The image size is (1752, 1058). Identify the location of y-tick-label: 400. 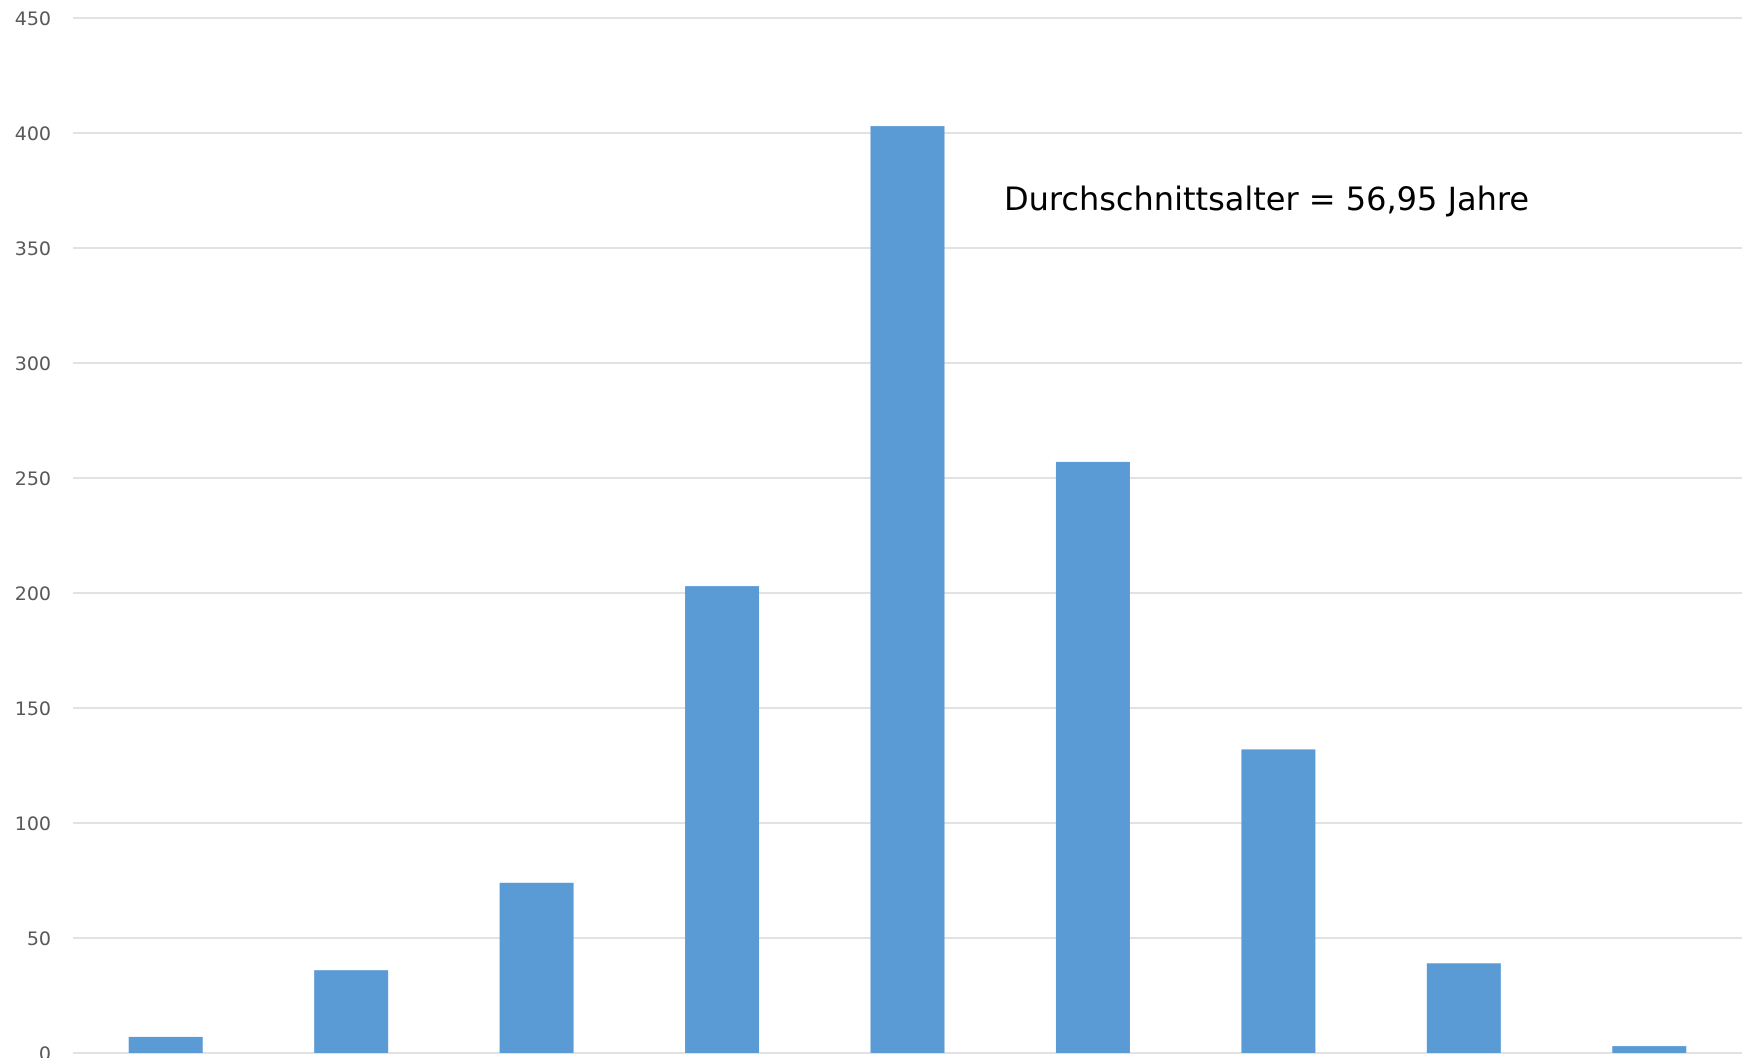
(33, 134).